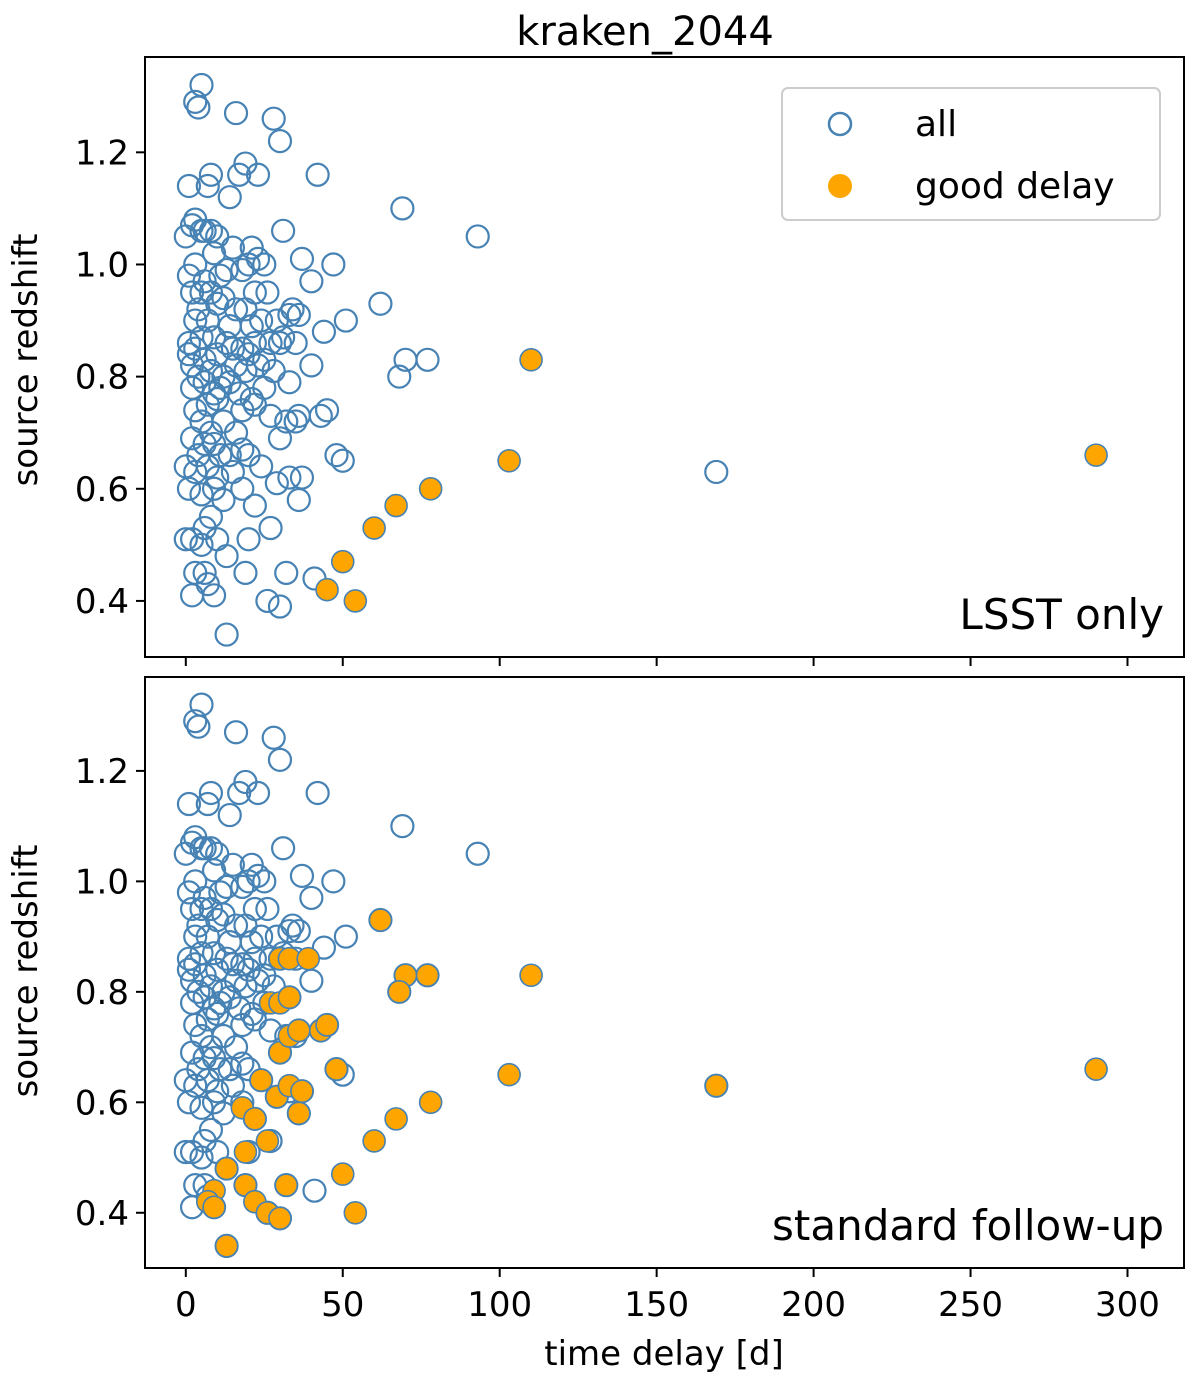 The width and height of the screenshot is (1200, 1384). Describe the element at coordinates (663, 1354) in the screenshot. I see `x-axis-label: time delay [d]` at that location.